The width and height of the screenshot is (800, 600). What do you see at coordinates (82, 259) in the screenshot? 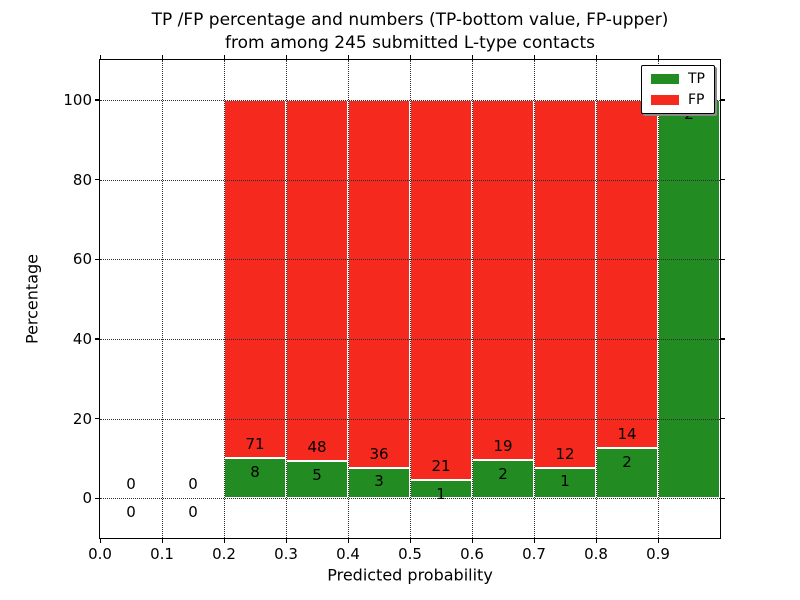
I see `y-tick-label: 60` at bounding box center [82, 259].